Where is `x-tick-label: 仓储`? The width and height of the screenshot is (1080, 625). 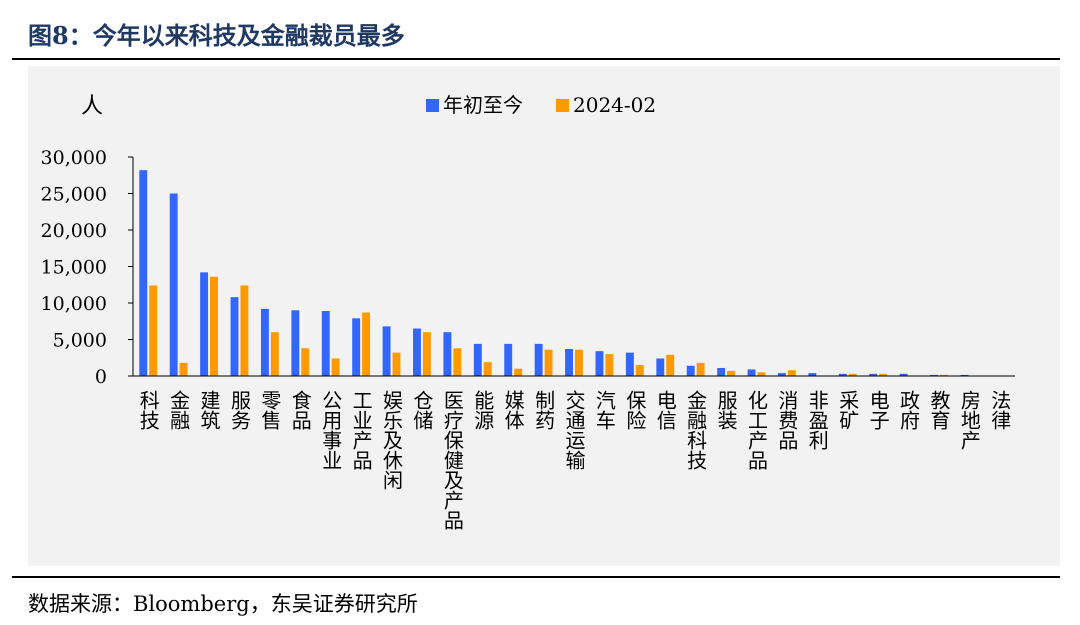 x-tick-label: 仓储 is located at coordinates (422, 410).